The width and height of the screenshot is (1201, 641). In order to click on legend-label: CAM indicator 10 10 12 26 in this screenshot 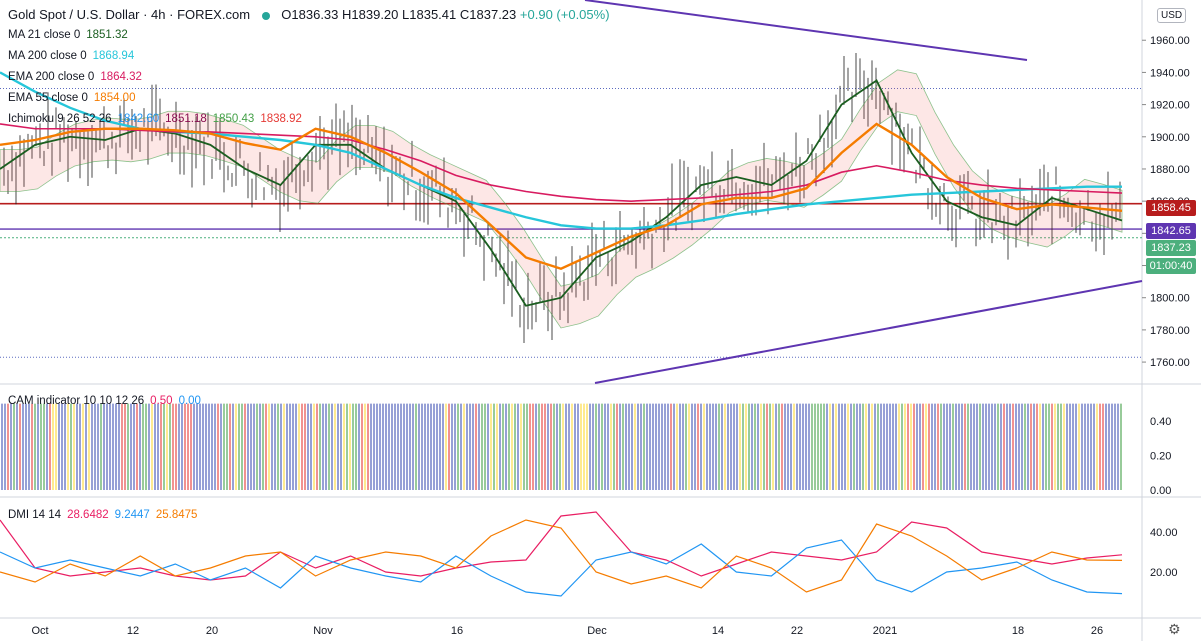, I will do `click(76, 401)`.